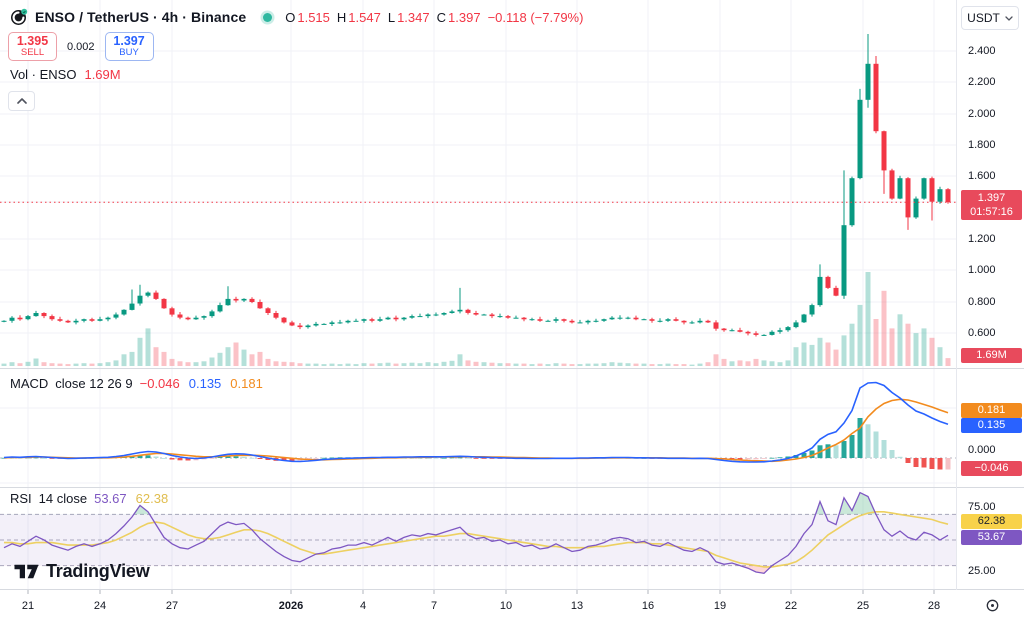 The height and width of the screenshot is (621, 1024). Describe the element at coordinates (990, 18) in the screenshot. I see `currency-unit-selector: USDT` at that location.